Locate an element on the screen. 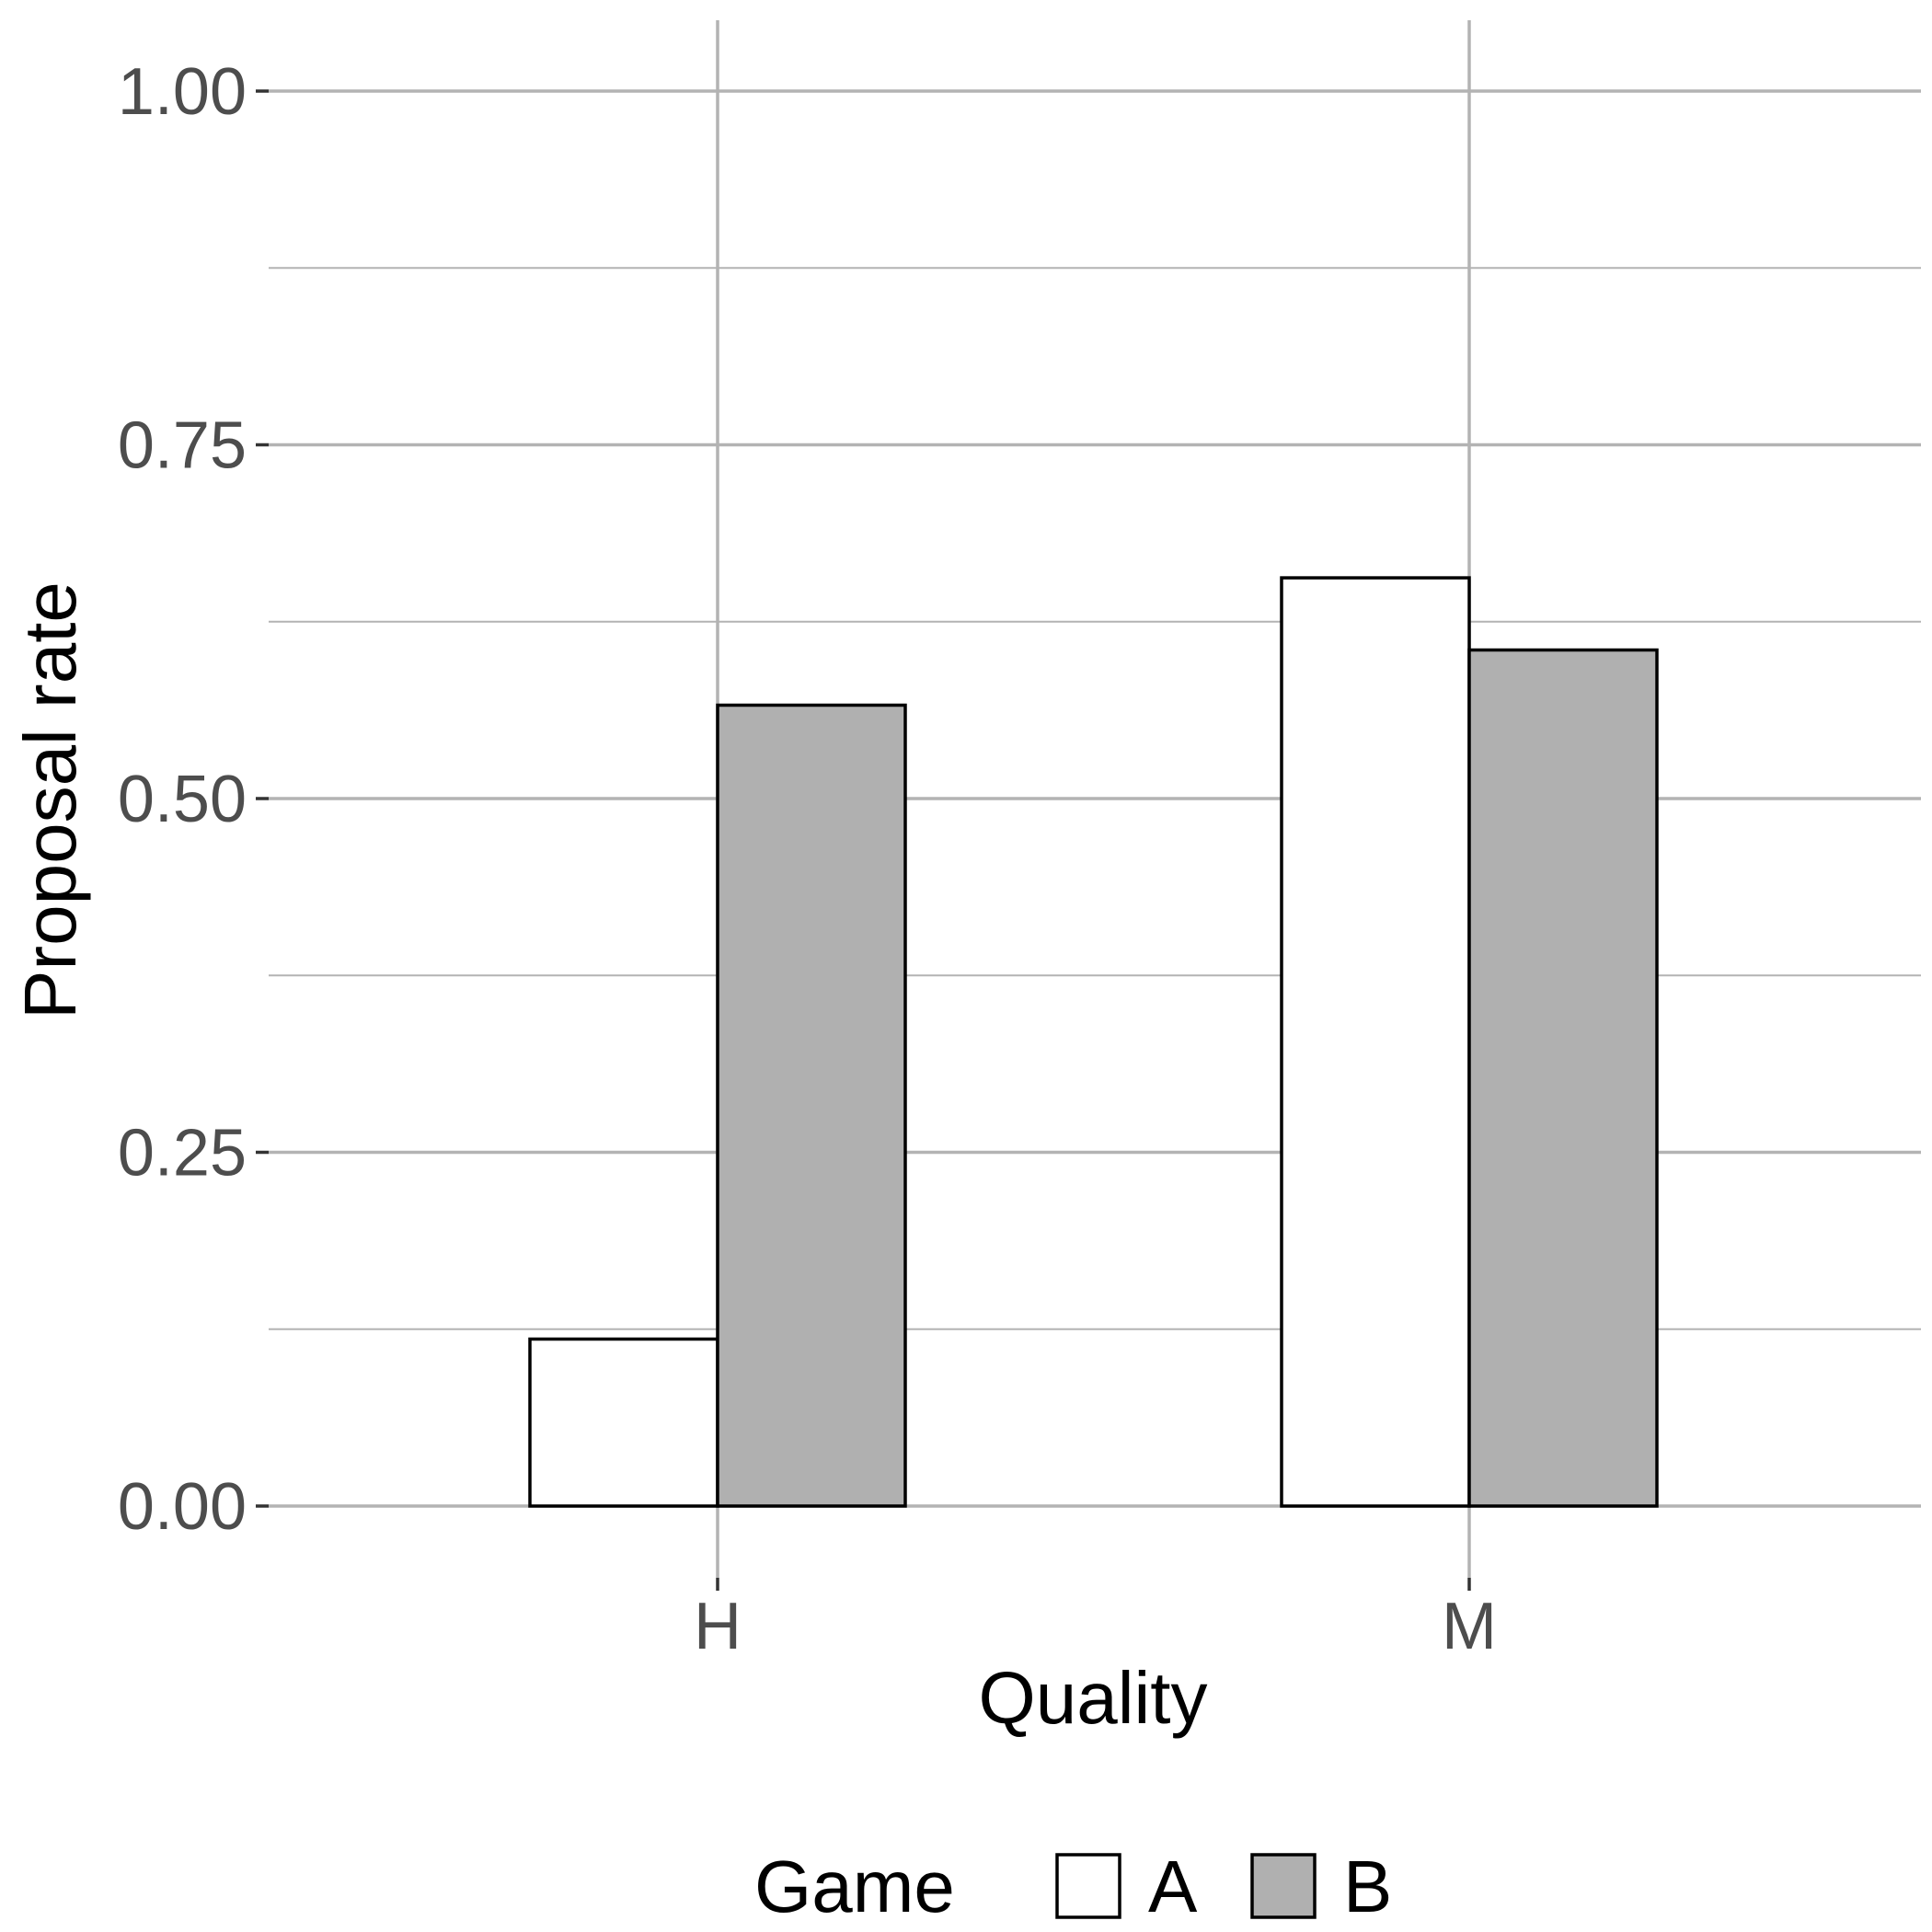 This screenshot has width=1932, height=1932. bar-a-h is located at coordinates (623, 1422).